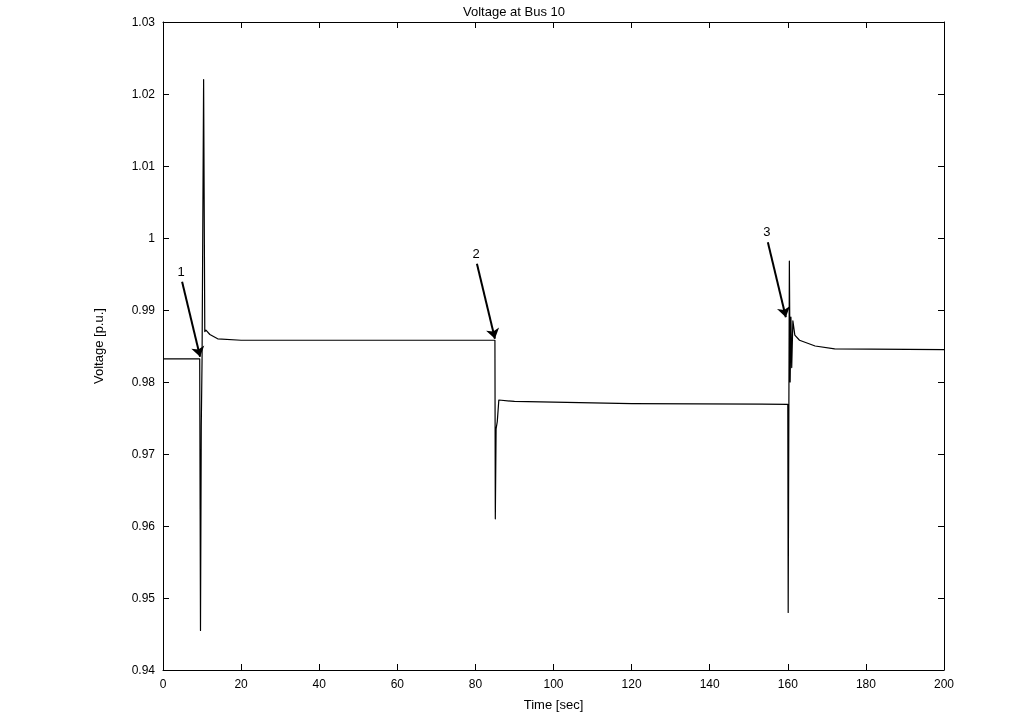 The width and height of the screenshot is (1028, 724). What do you see at coordinates (514, 11) in the screenshot?
I see `chart-title: Voltage at Bus 10` at bounding box center [514, 11].